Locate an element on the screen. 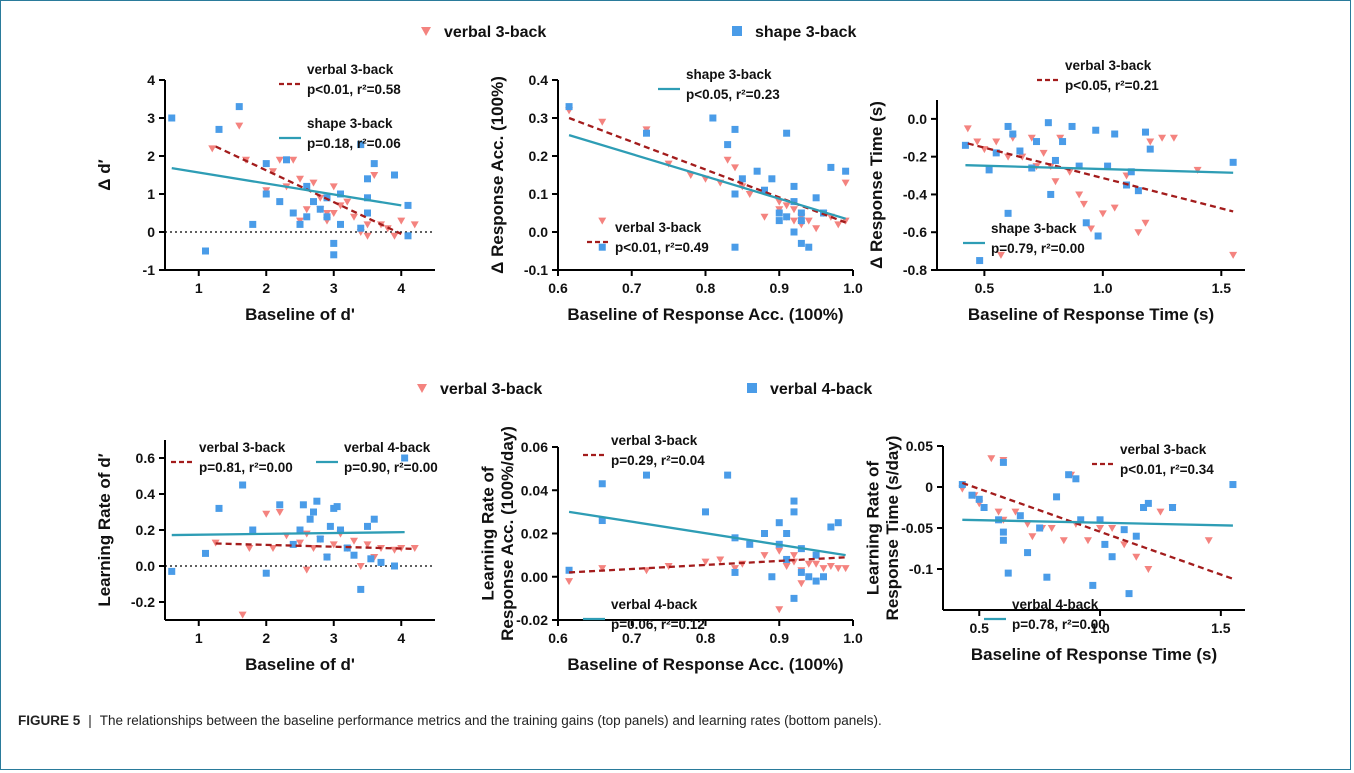  fit-legend: shape 3-back p=0.18, r²=0.06 is located at coordinates (340, 133).